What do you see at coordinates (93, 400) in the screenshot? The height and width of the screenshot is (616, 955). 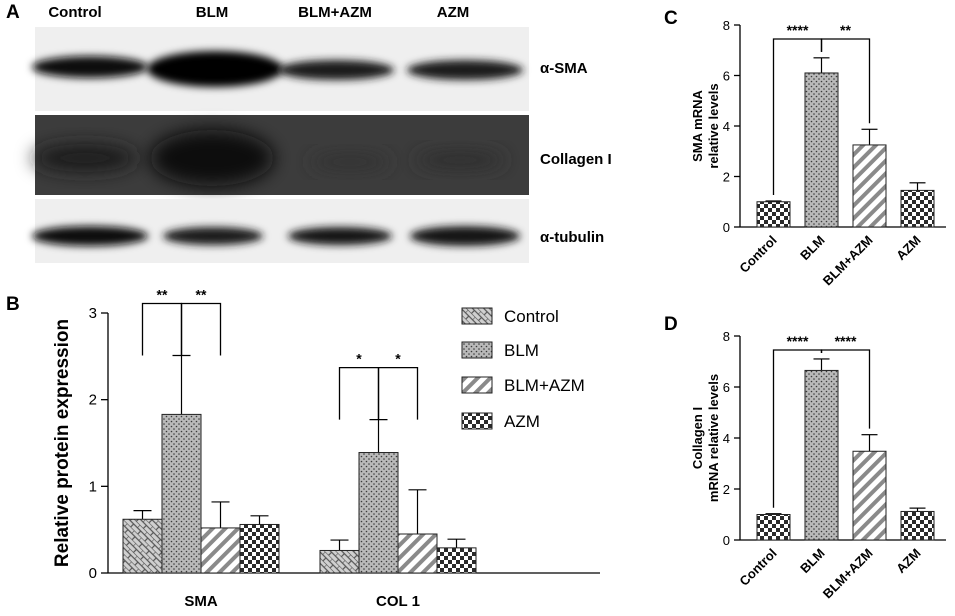 I see `chart-b-y-tick-label: 2` at bounding box center [93, 400].